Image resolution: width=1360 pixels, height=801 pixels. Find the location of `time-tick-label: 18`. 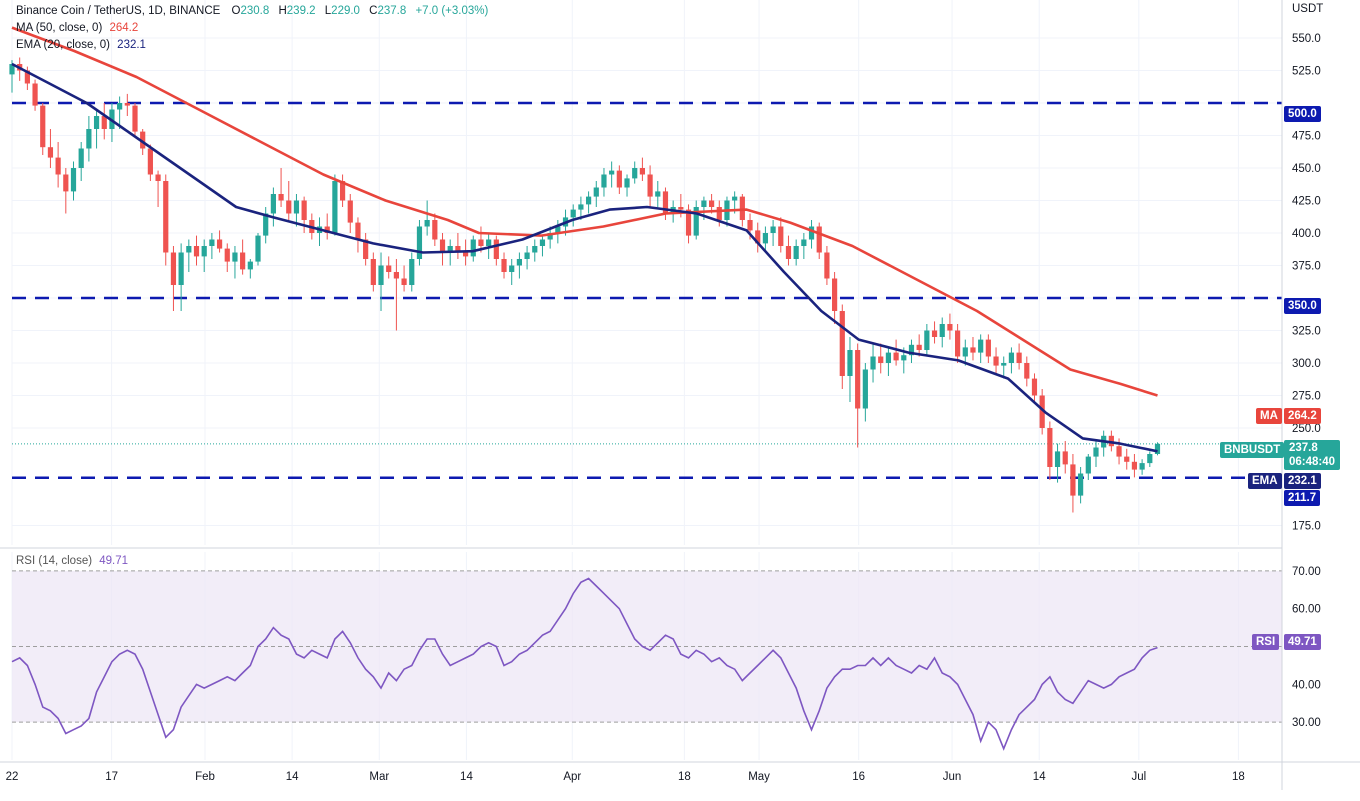

time-tick-label: 18 is located at coordinates (684, 777).